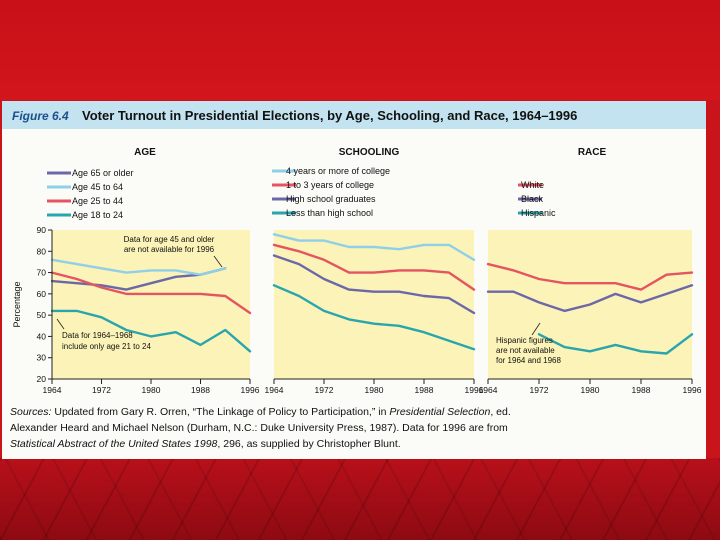  What do you see at coordinates (97, 187) in the screenshot?
I see `age-legend-label-1: Age 45 to 64` at bounding box center [97, 187].